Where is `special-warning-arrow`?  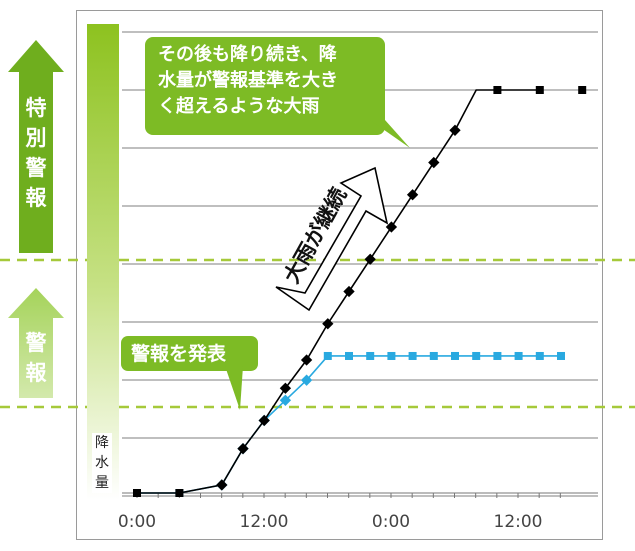
special-warning-arrow is located at coordinates (36, 146).